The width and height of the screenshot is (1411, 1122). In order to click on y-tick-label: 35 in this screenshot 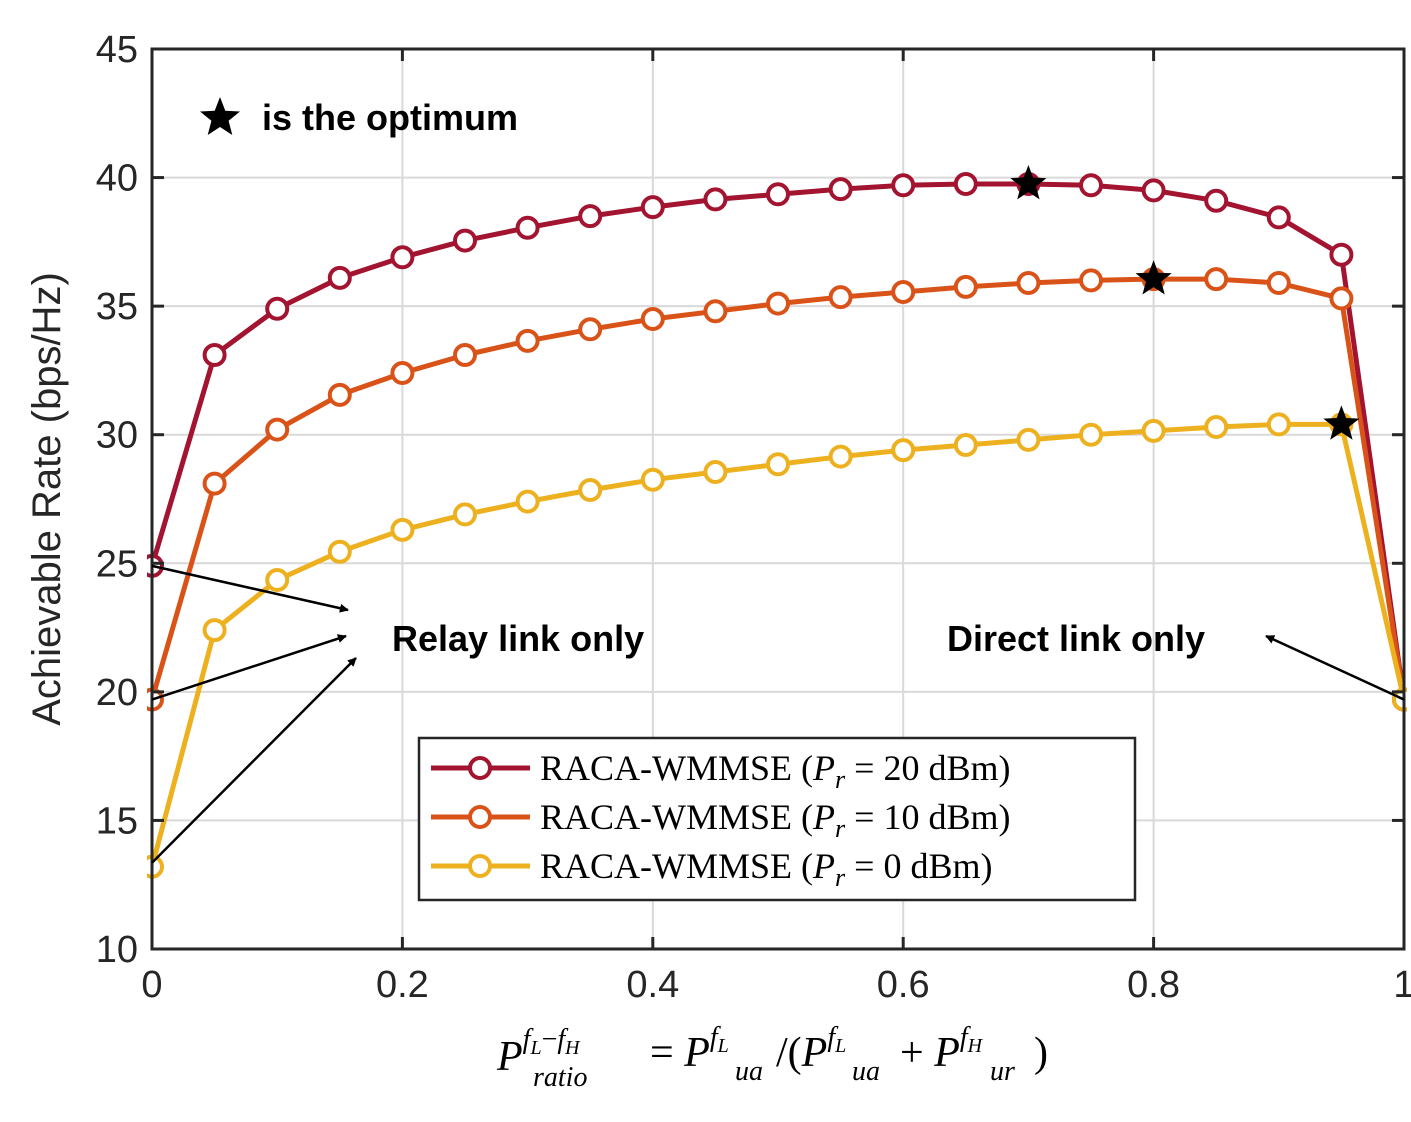, I will do `click(117, 307)`.